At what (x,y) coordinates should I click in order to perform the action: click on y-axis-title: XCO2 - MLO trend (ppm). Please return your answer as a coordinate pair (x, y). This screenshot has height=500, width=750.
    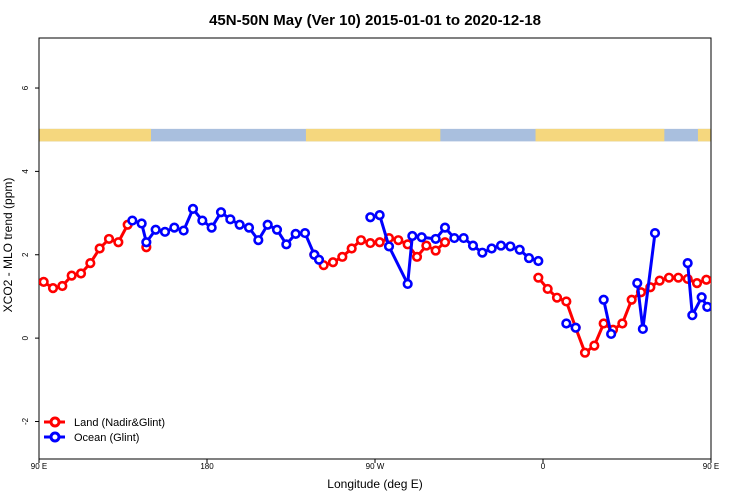
    Looking at the image, I should click on (8, 245).